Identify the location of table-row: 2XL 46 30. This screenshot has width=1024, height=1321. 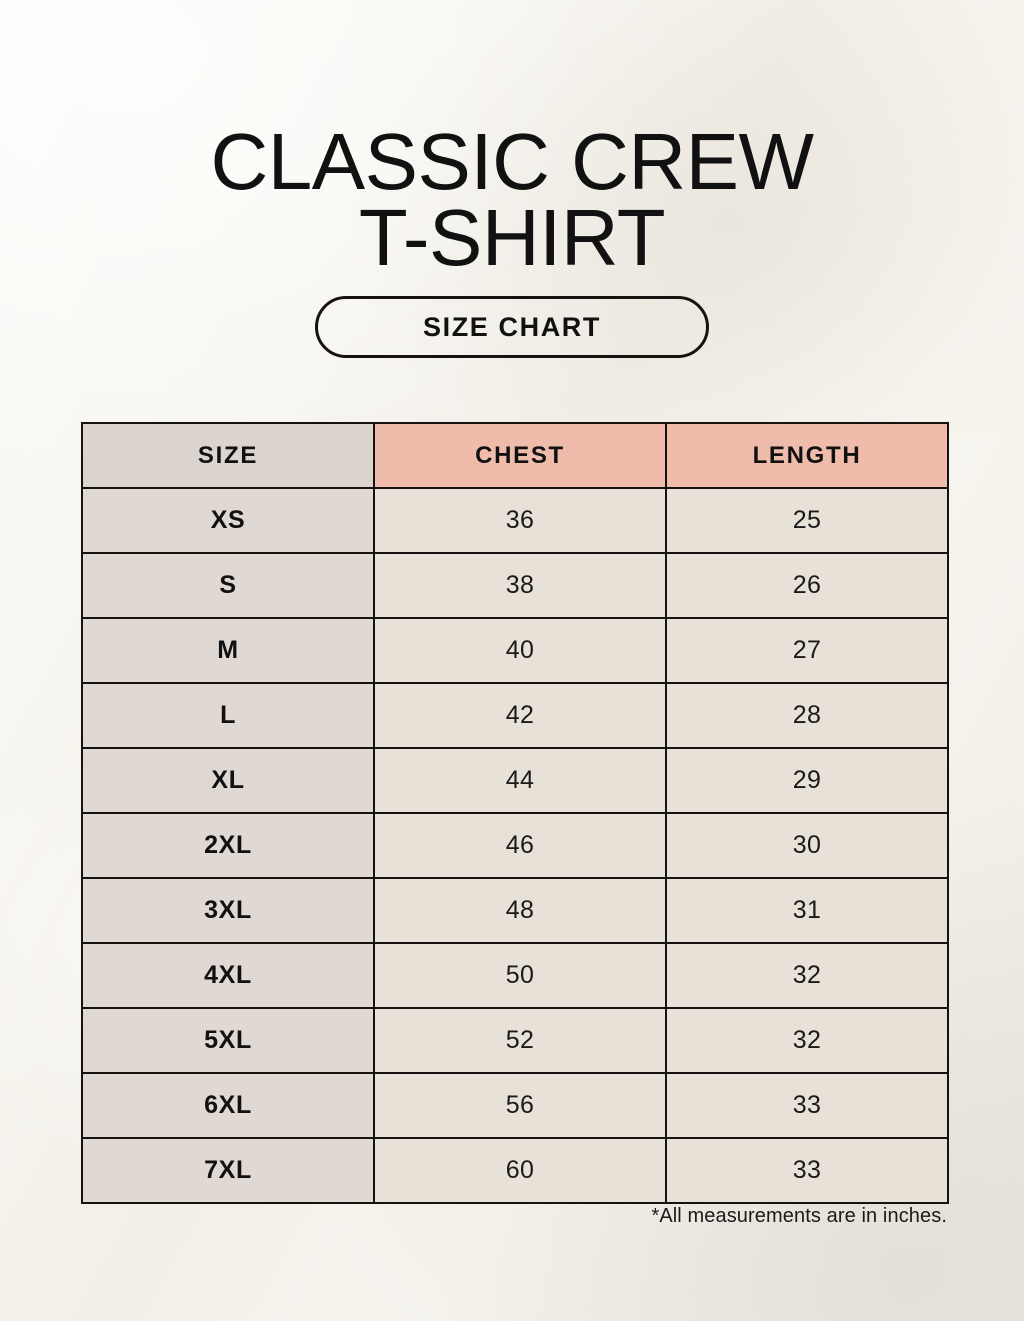
(515, 845).